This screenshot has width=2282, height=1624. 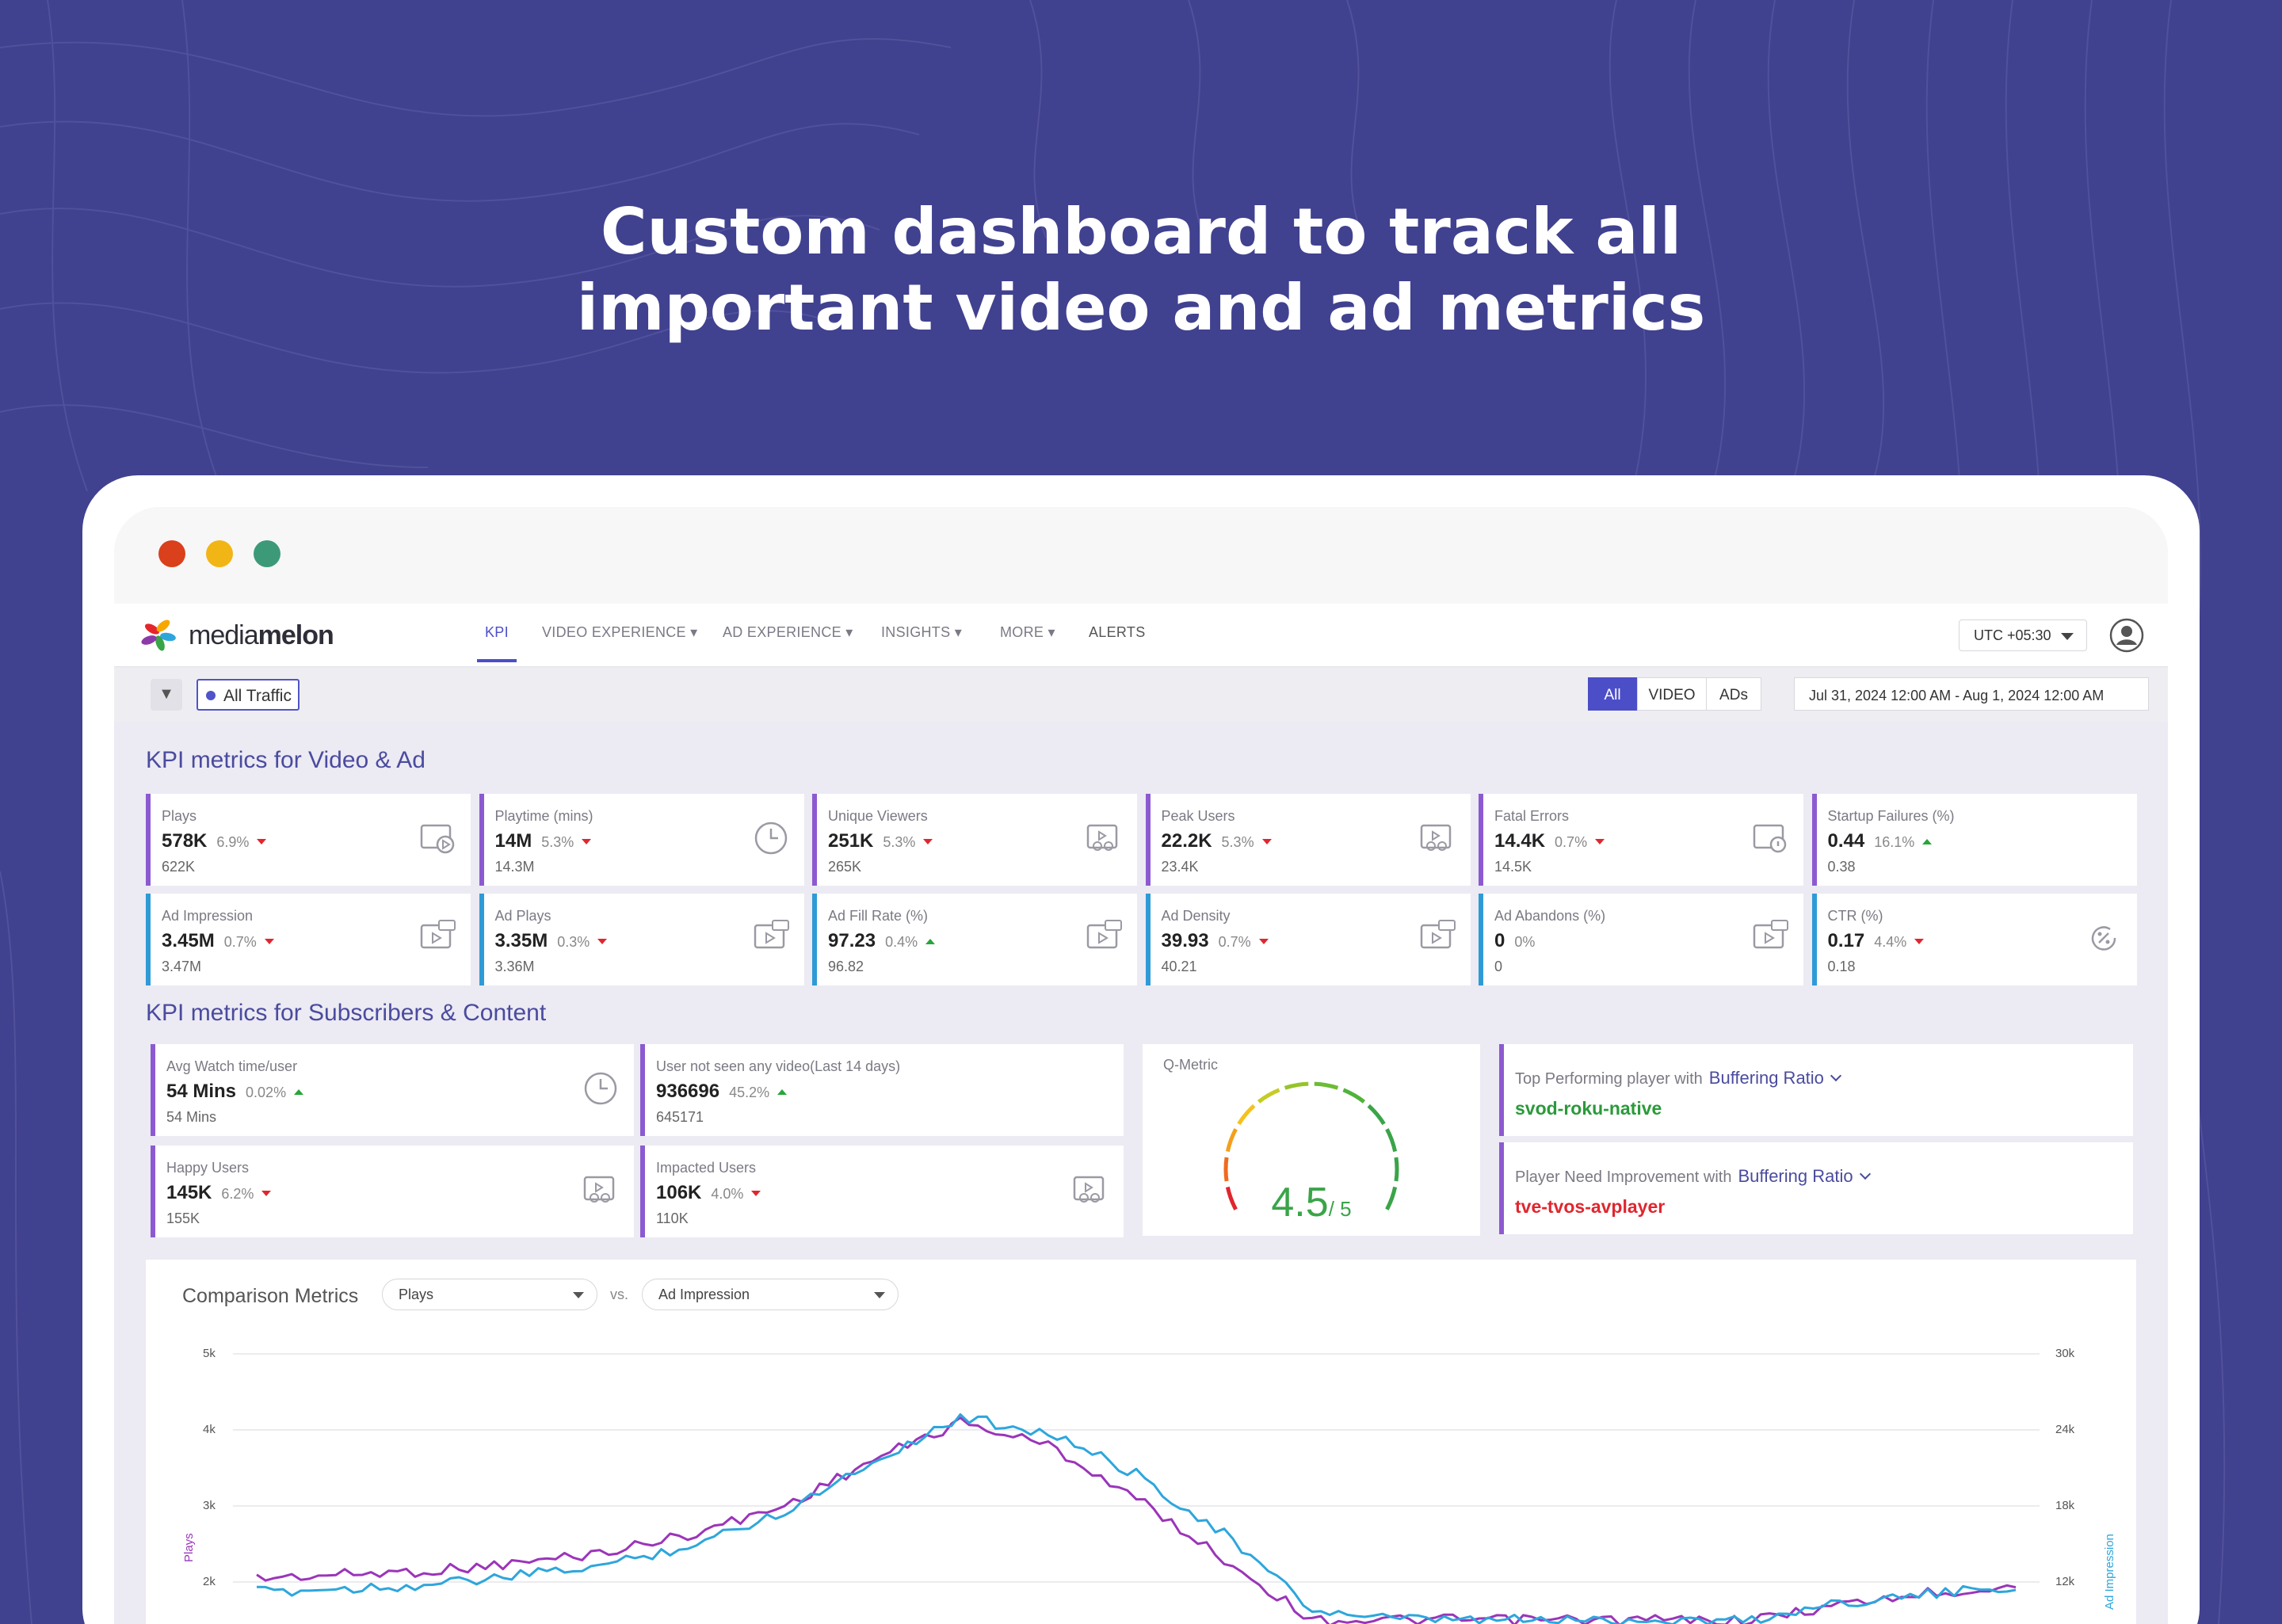 What do you see at coordinates (1136, 1488) in the screenshot?
I see `comparison-line-chart` at bounding box center [1136, 1488].